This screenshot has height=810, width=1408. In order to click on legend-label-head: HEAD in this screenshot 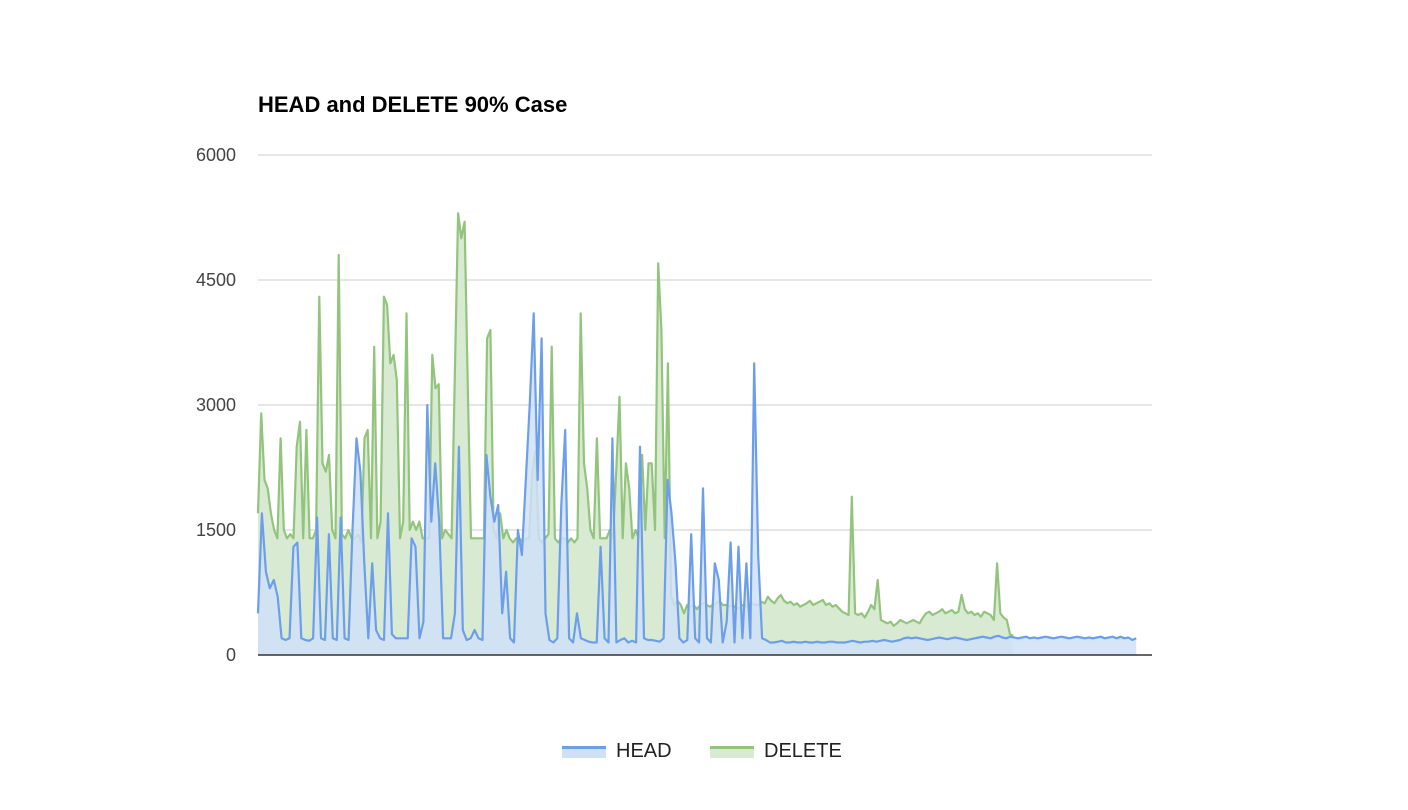, I will do `click(644, 750)`.